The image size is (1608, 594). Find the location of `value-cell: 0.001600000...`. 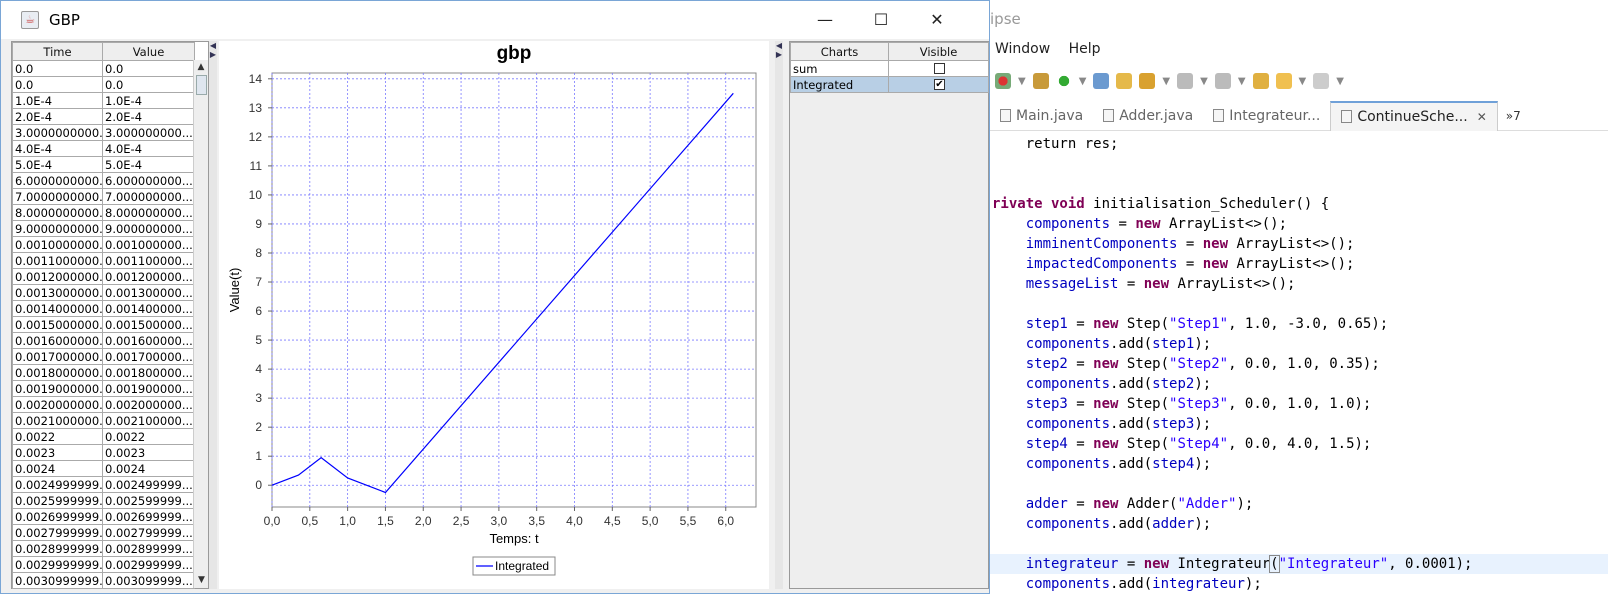

value-cell: 0.001600000... is located at coordinates (148, 340).